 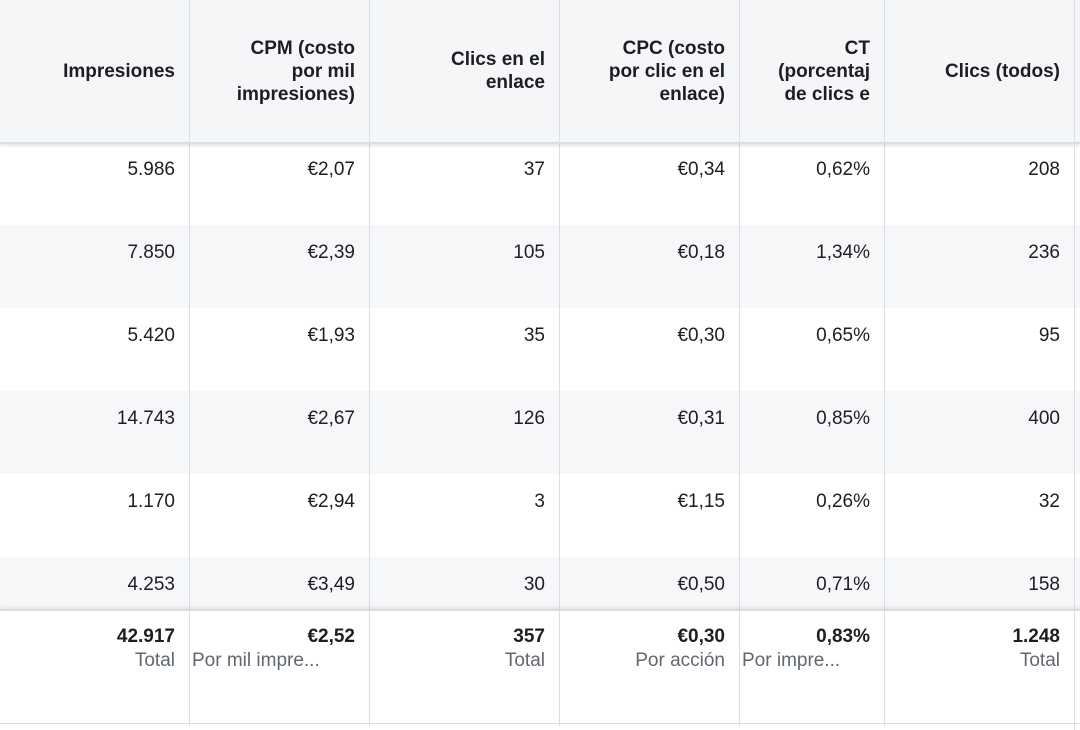 I want to click on table-row: 5.986 €2,07 37 €0,34 0,62% 208, so click(x=540, y=183).